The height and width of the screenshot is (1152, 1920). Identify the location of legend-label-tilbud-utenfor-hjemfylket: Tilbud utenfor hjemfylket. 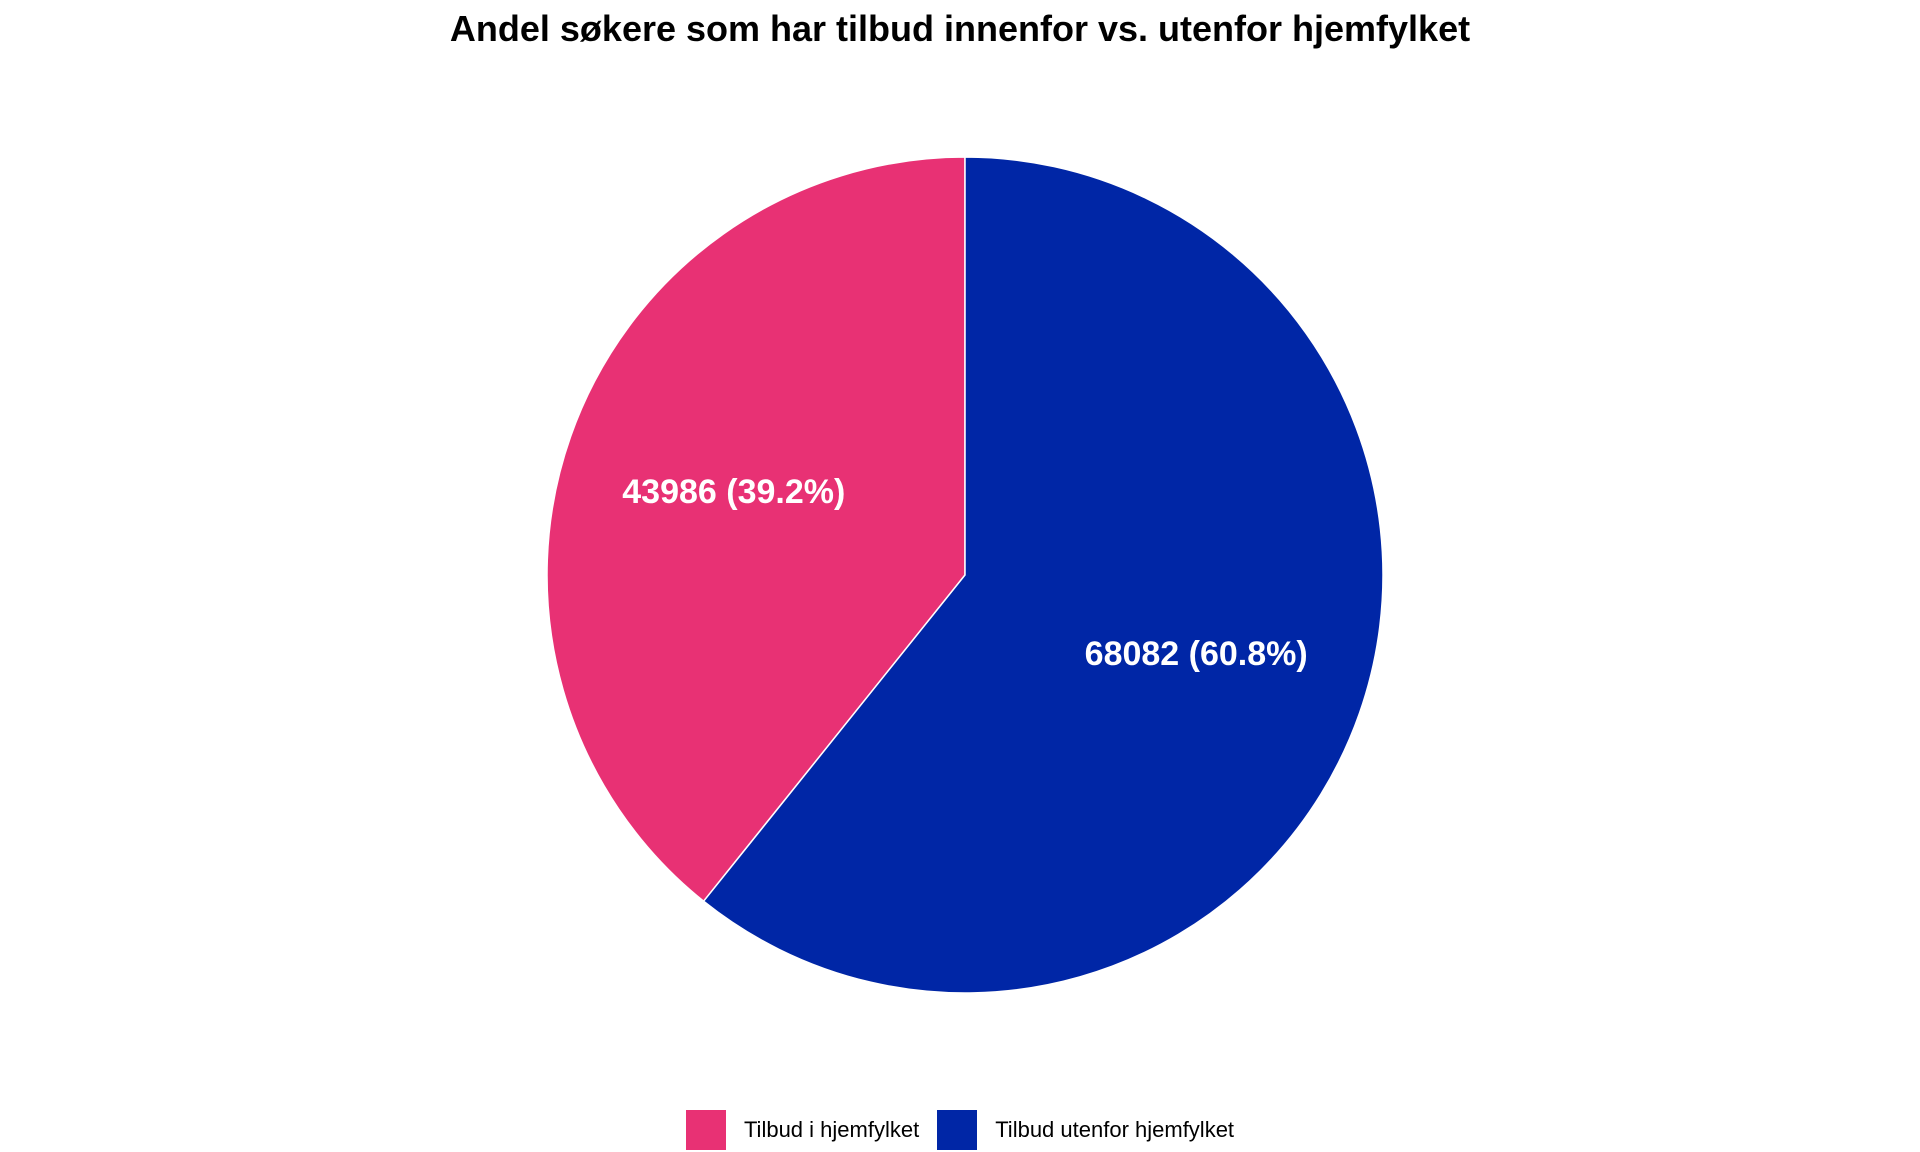
(1115, 1129).